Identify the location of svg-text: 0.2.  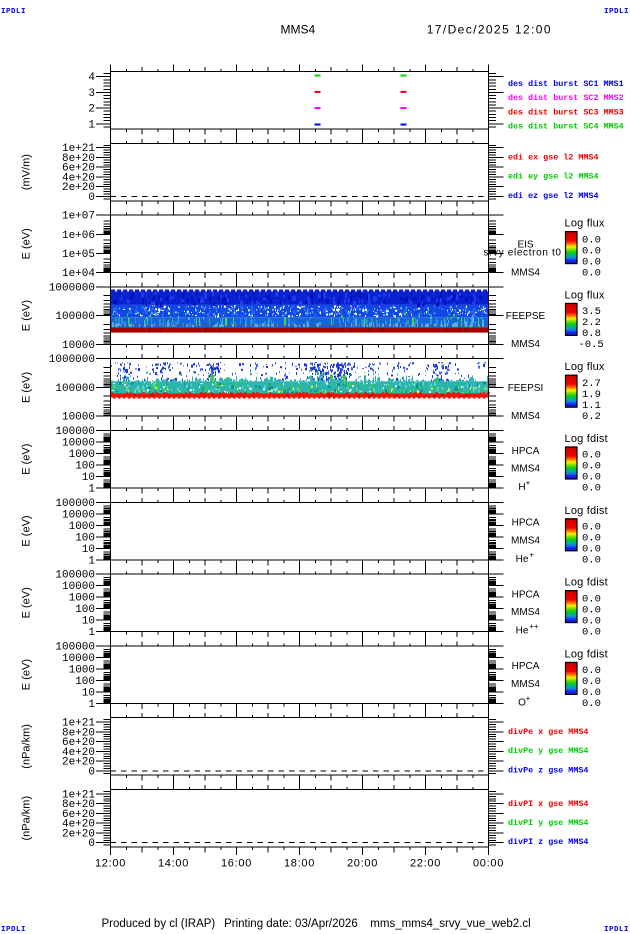
(591, 417).